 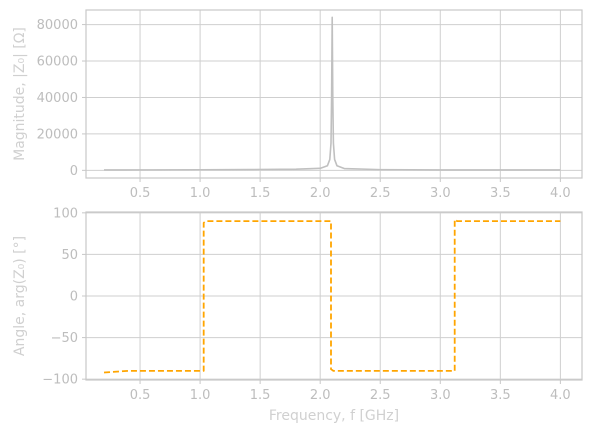 What do you see at coordinates (57, 25) in the screenshot?
I see `y-tick-label: 80000` at bounding box center [57, 25].